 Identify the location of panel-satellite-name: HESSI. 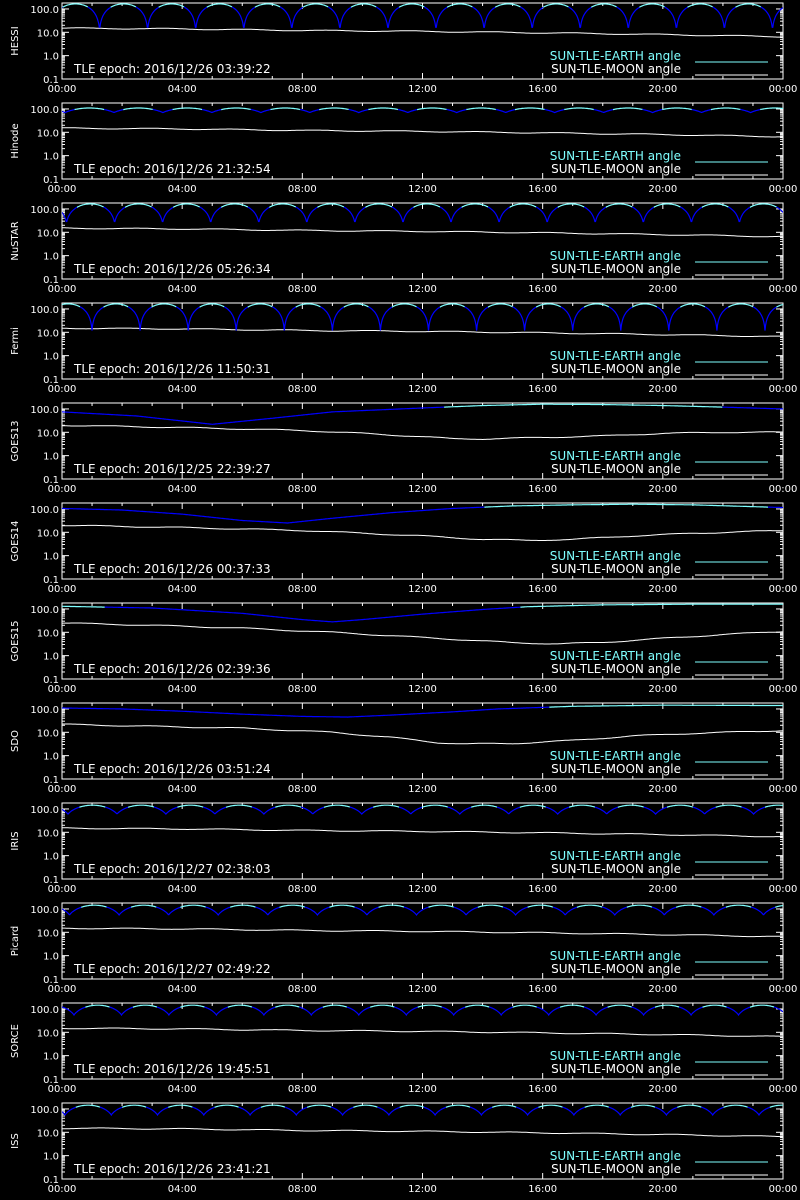
(15, 40).